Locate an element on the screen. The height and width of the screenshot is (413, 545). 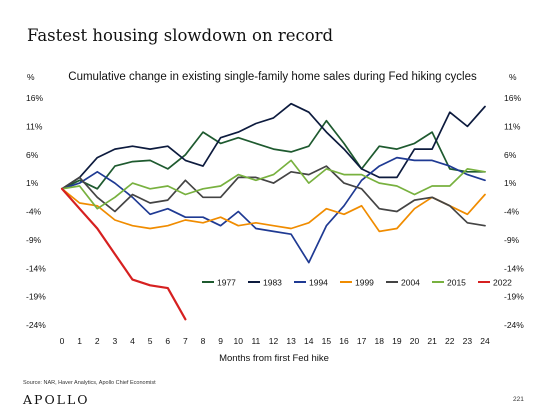
x-tick-label: 3 is located at coordinates (115, 341).